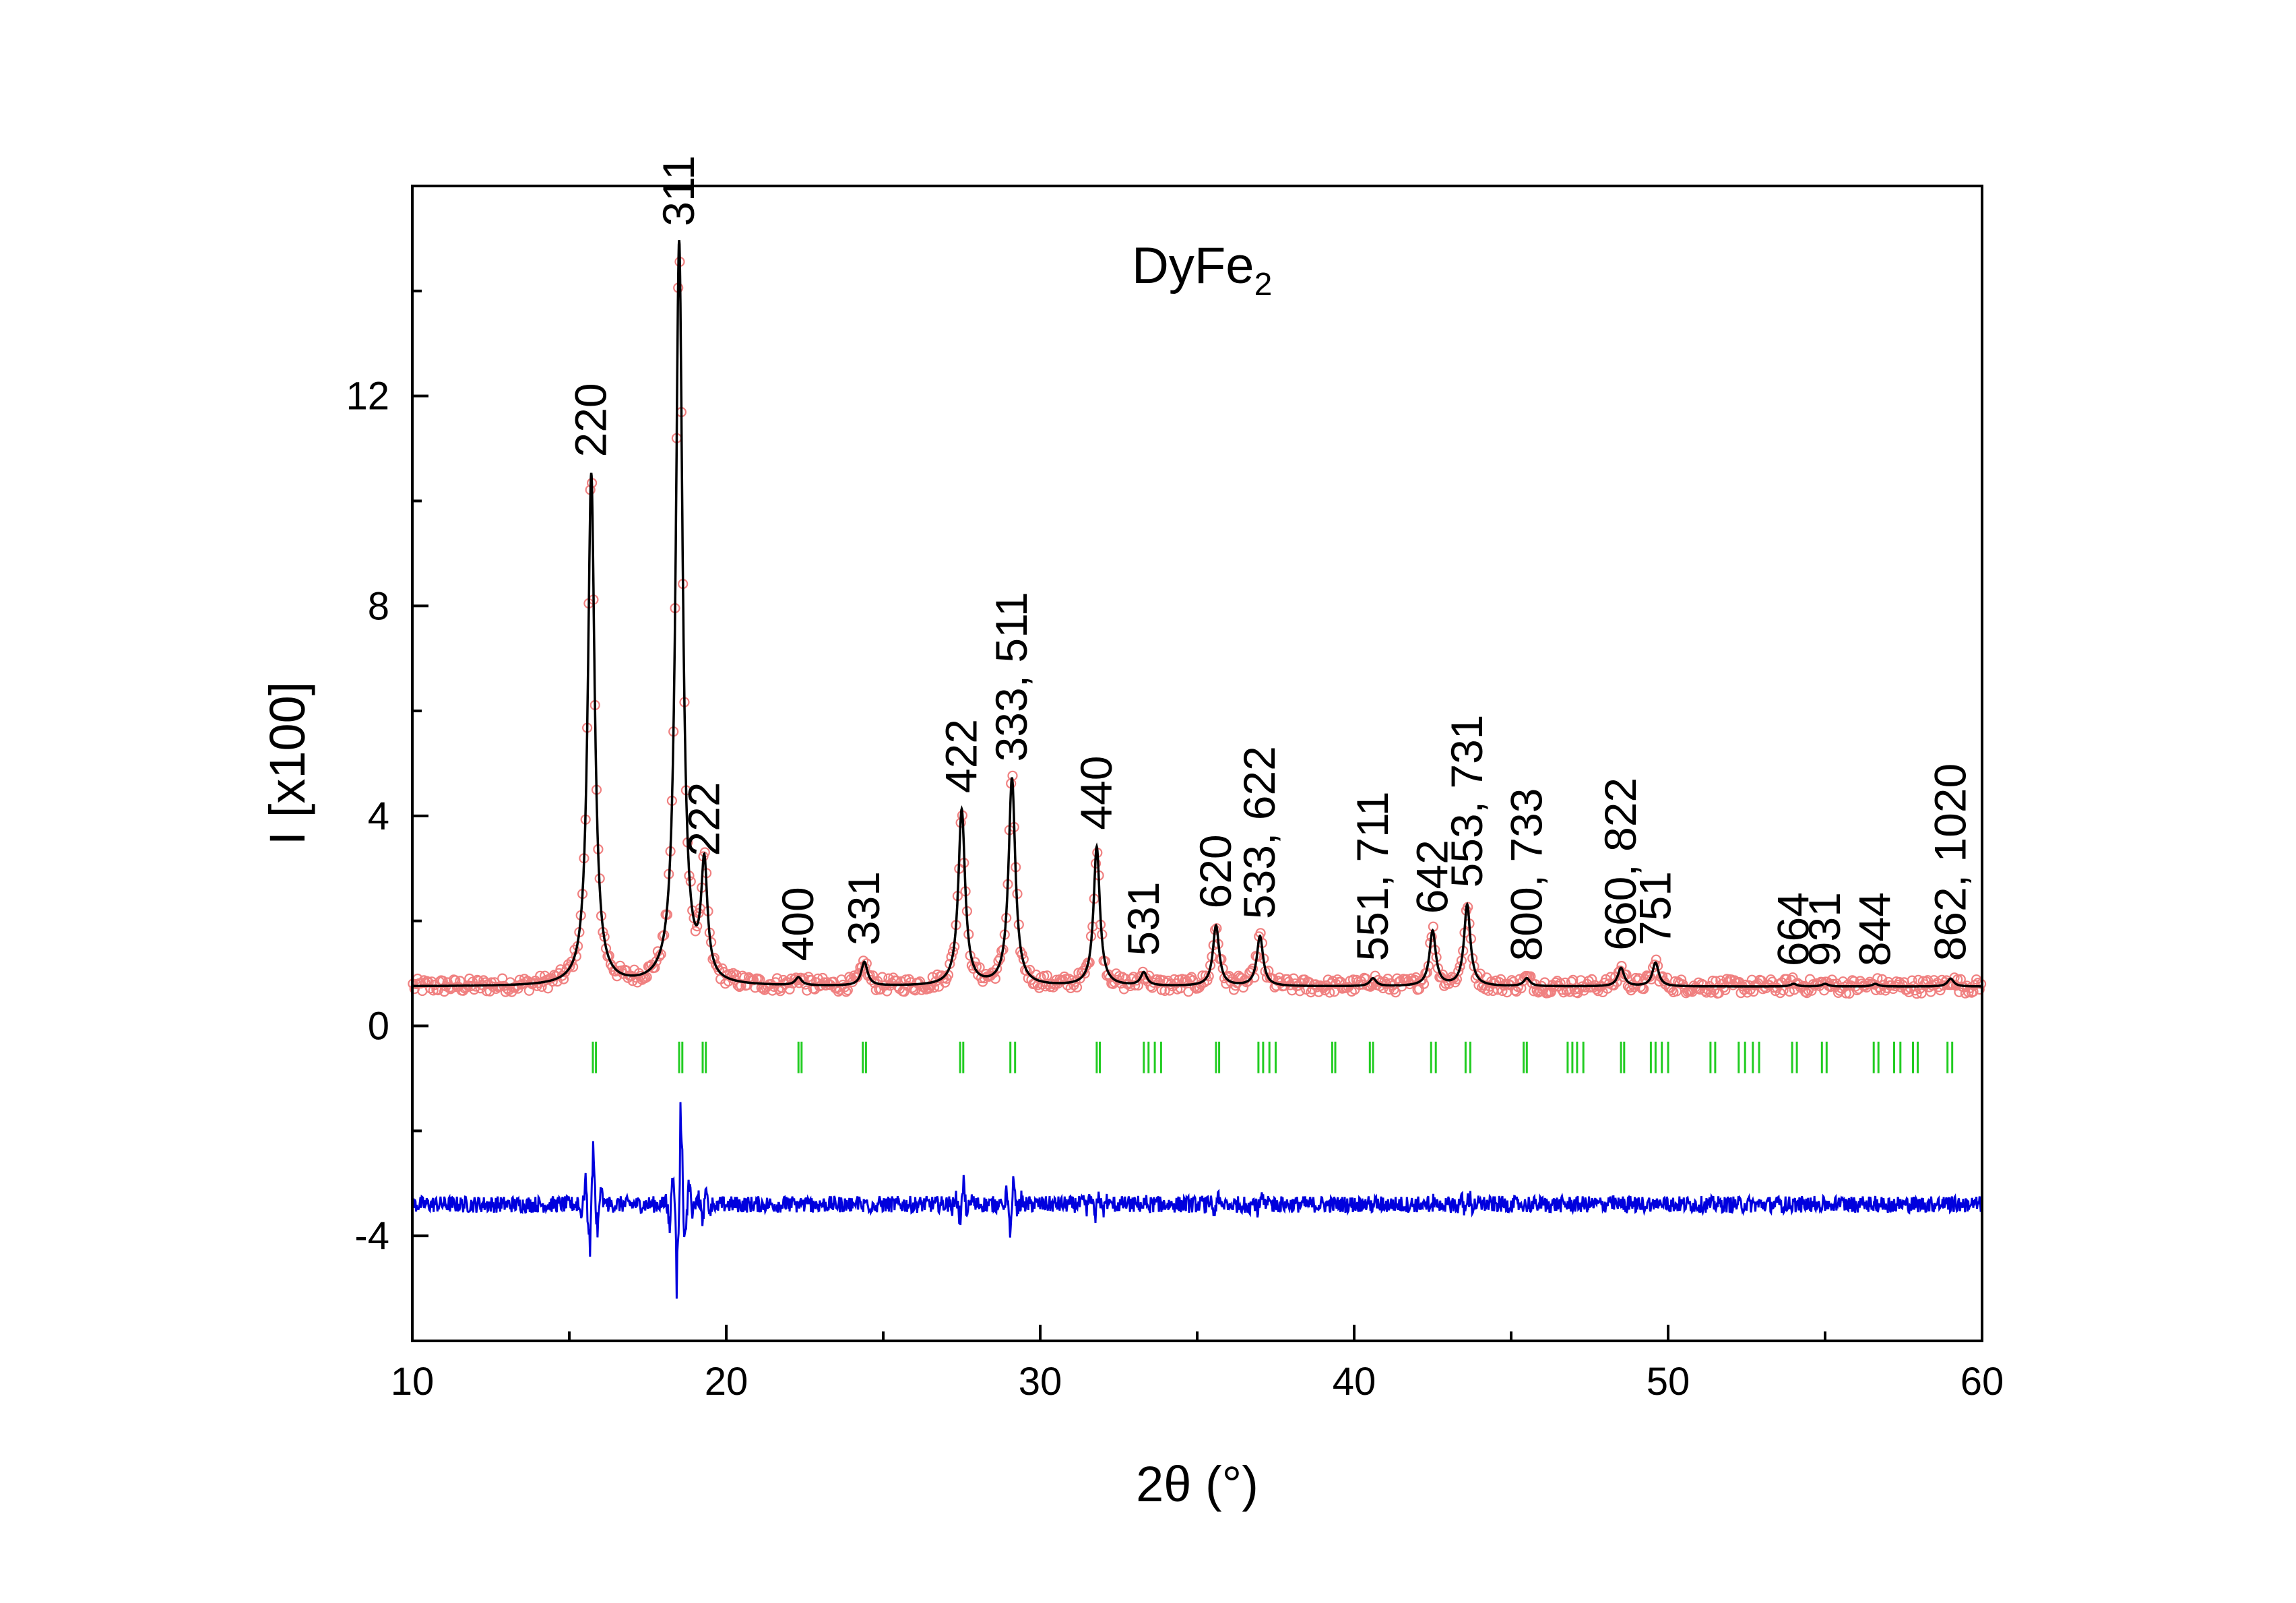 The height and width of the screenshot is (1603, 2296). I want to click on peak-label: 664, so click(1793, 929).